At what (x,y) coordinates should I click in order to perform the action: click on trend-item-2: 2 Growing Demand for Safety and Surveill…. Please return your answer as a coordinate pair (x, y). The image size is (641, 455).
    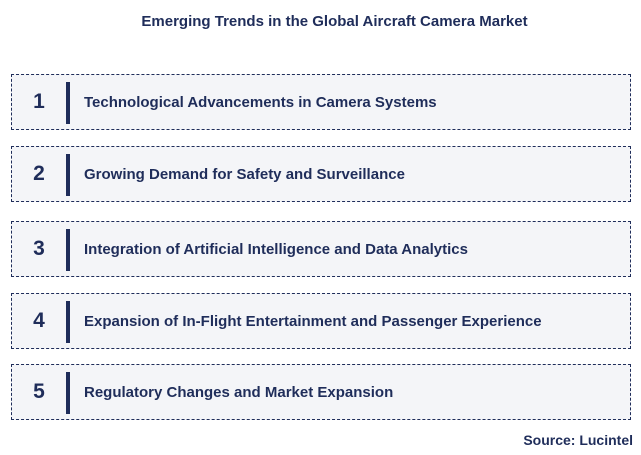
    Looking at the image, I should click on (321, 174).